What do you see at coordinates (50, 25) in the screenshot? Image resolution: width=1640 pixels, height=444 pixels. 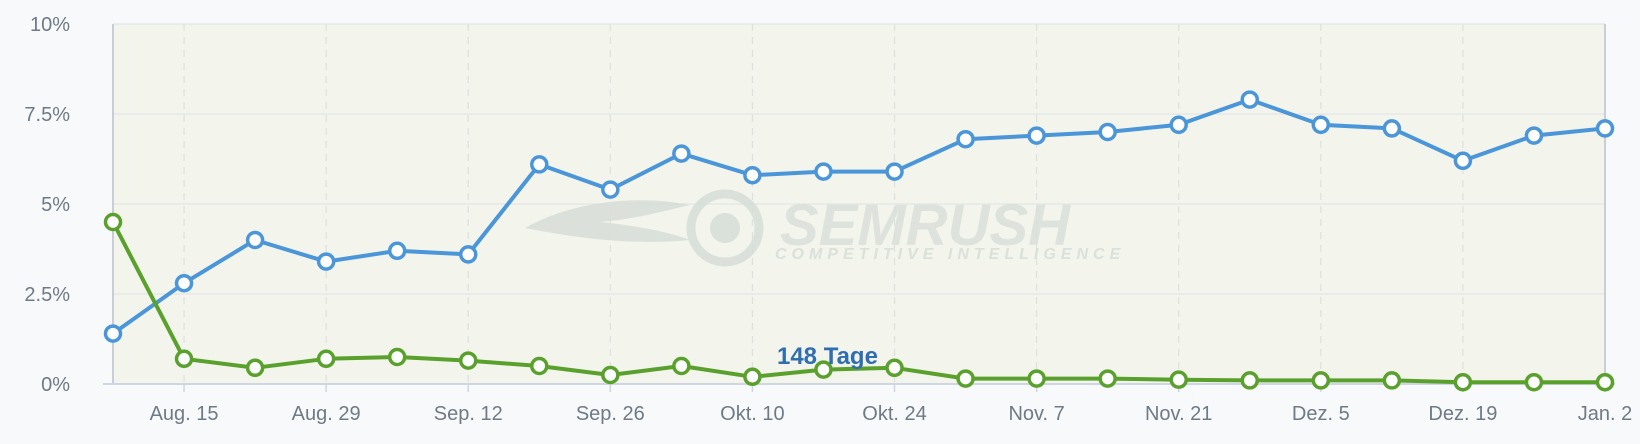 I see `y-tick-label-4: 10%` at bounding box center [50, 25].